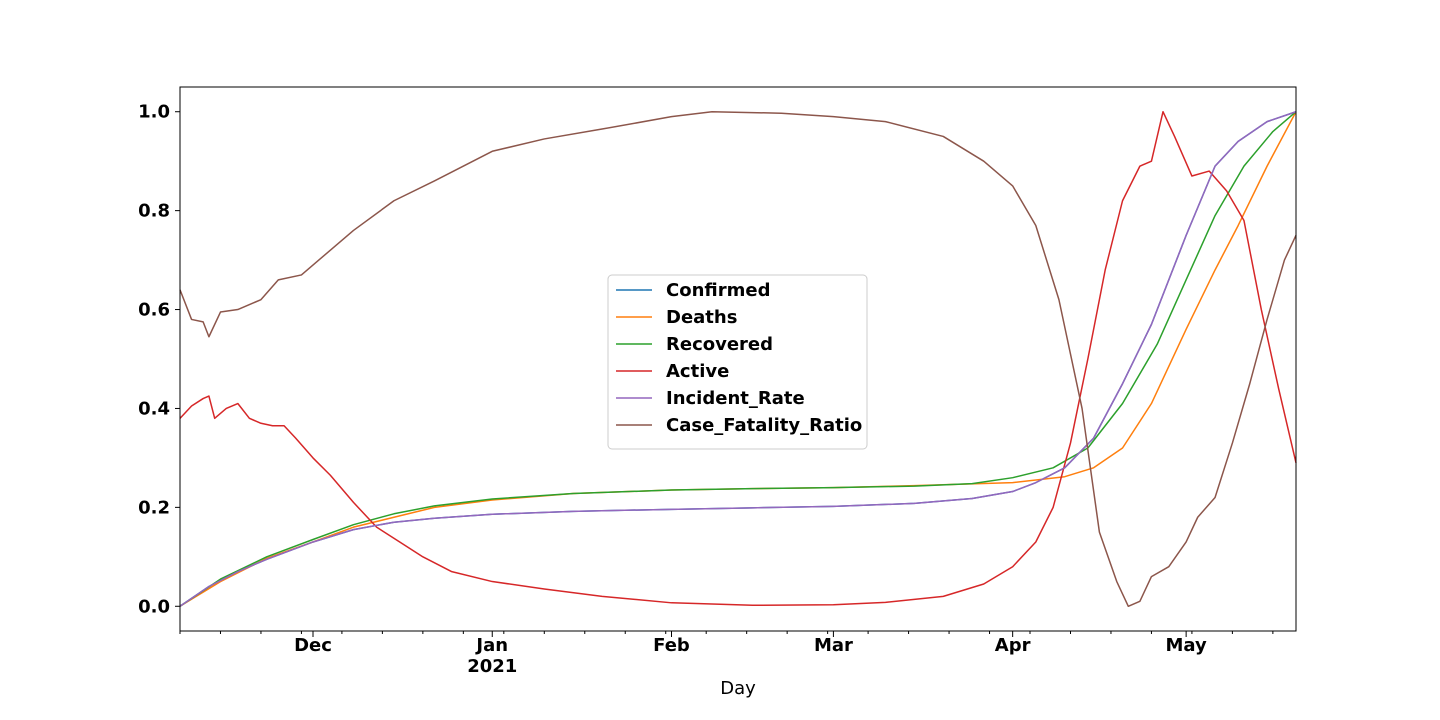  Describe the element at coordinates (154, 112) in the screenshot. I see `y-tick-label: 1.0` at that location.